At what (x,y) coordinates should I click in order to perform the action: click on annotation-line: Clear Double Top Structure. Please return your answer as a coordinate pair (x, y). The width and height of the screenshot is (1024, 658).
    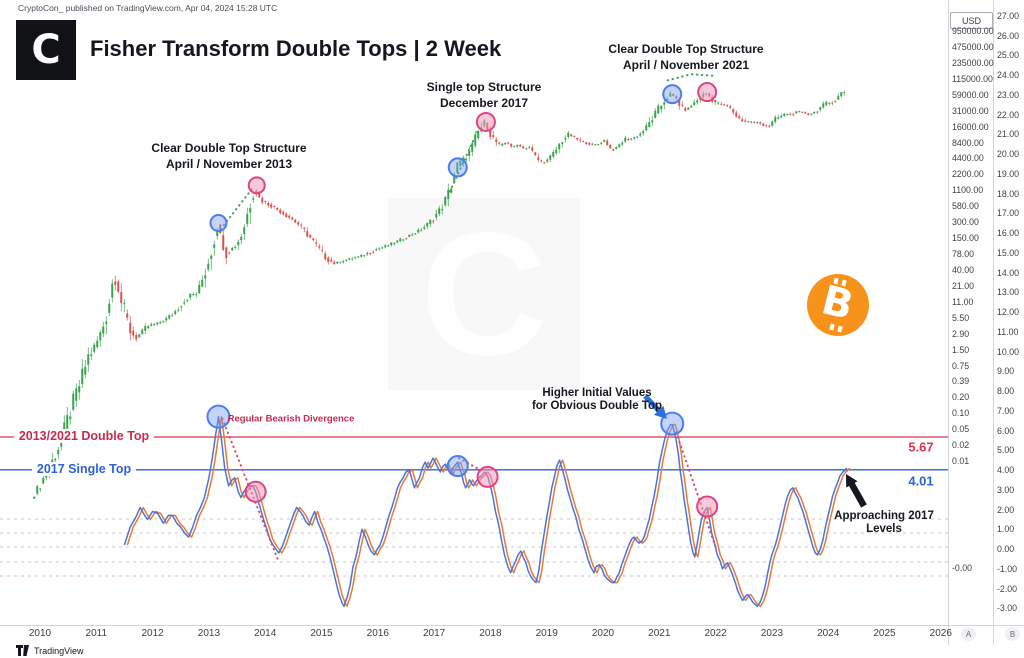
    Looking at the image, I should click on (229, 148).